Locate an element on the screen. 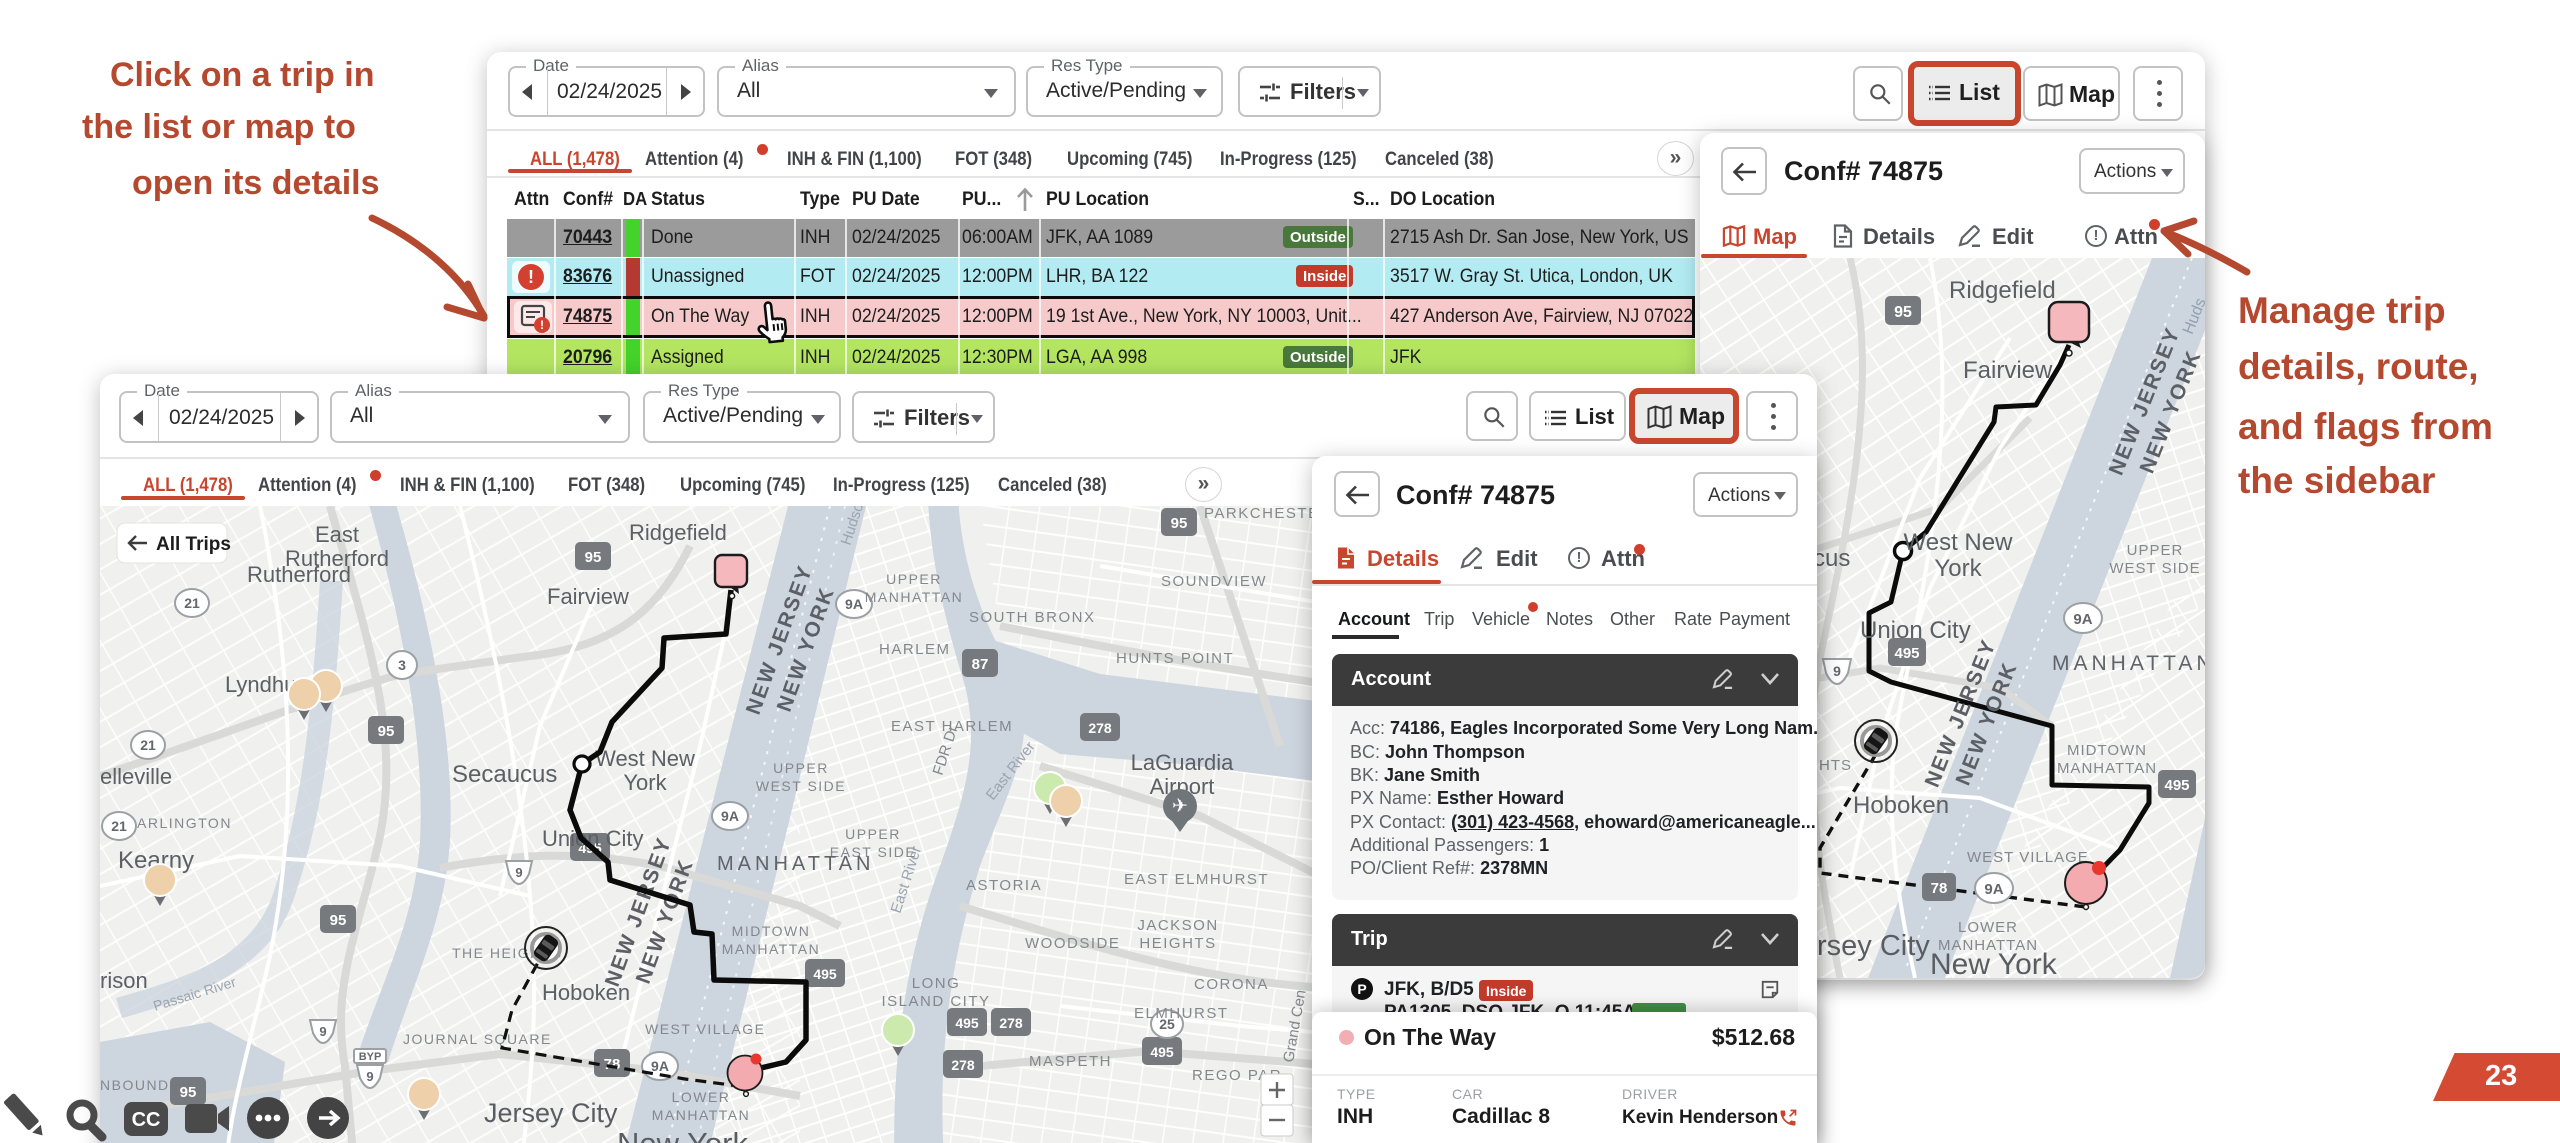 Image resolution: width=2560 pixels, height=1143 pixels. svg-text: EAST SIDE is located at coordinates (873, 852).